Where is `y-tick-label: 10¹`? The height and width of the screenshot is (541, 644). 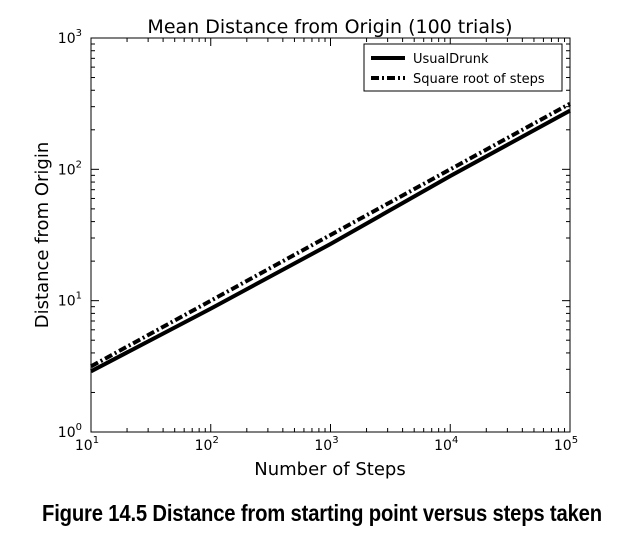
y-tick-label: 10¹ is located at coordinates (70, 300).